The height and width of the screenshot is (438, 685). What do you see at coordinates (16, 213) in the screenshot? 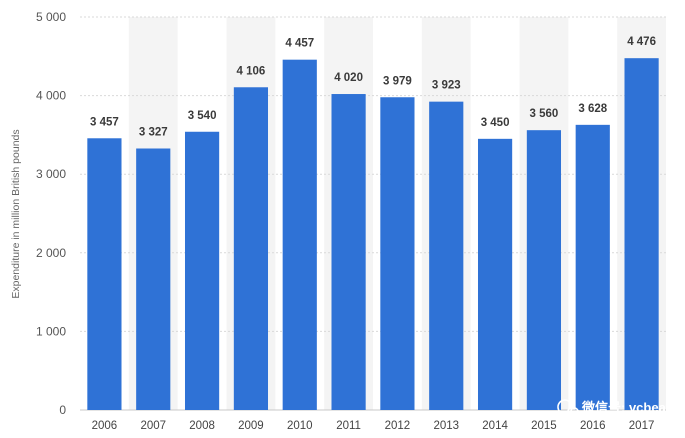
I see `y-axis-label: Expenditure in million British pounds` at bounding box center [16, 213].